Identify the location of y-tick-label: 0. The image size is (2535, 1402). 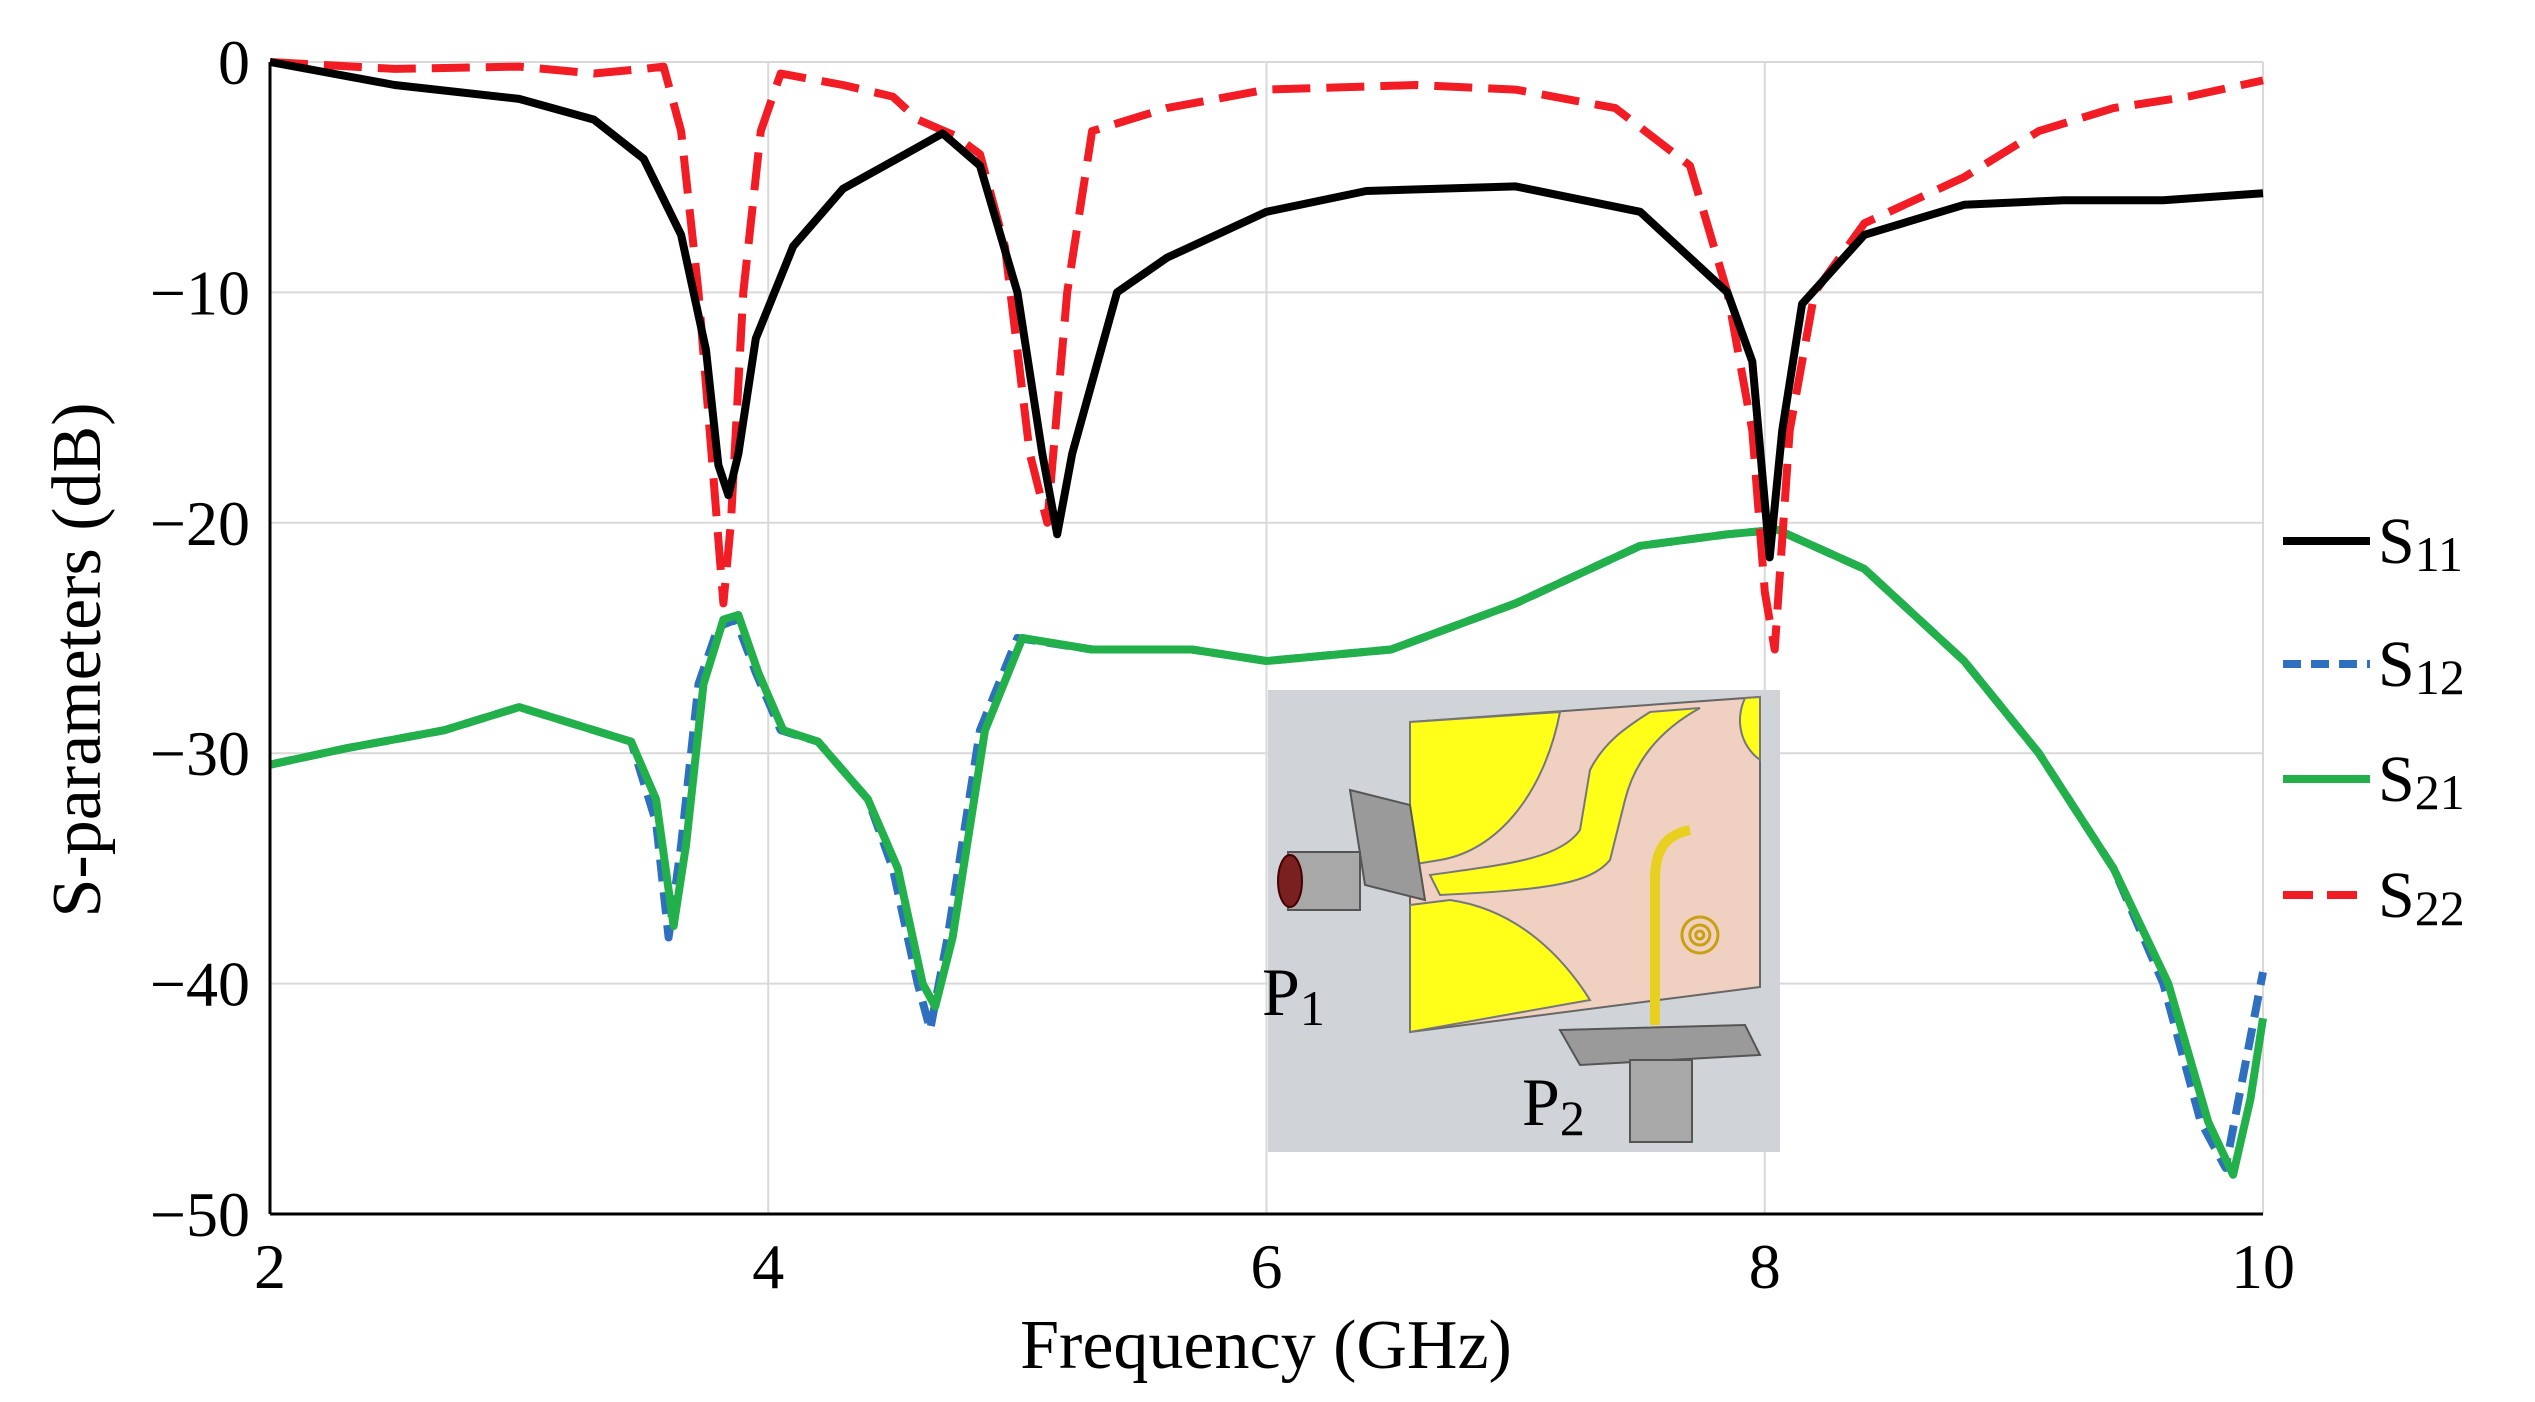
(234, 62).